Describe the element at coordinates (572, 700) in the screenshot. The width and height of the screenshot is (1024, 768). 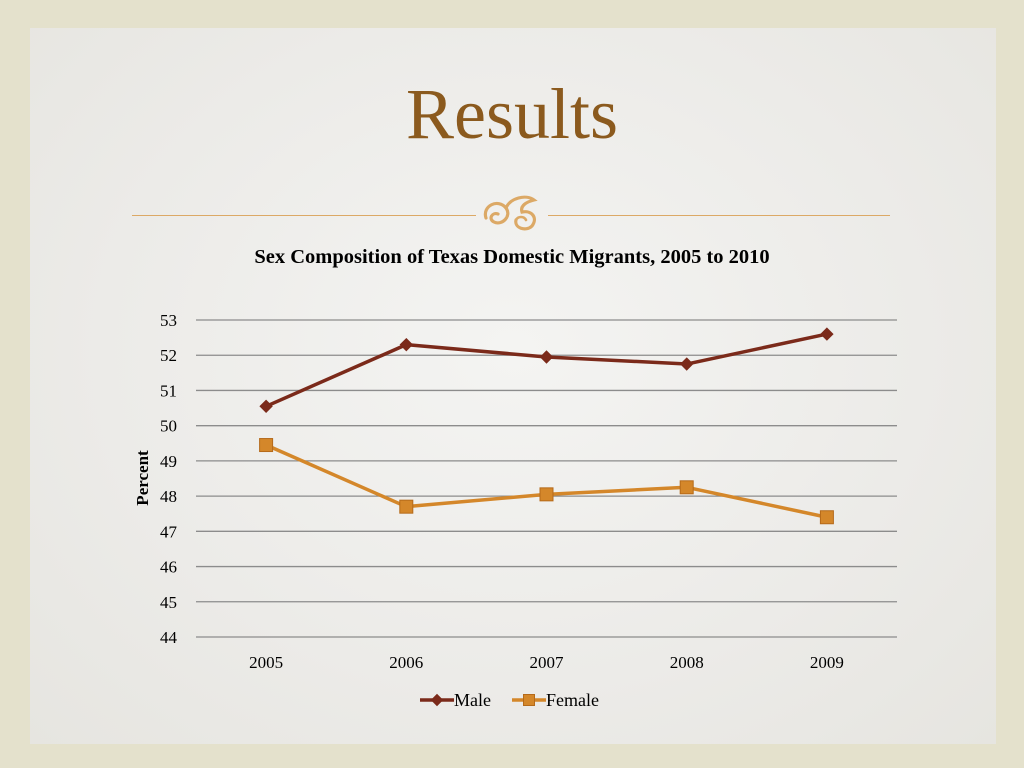
I see `legend-label: Female` at that location.